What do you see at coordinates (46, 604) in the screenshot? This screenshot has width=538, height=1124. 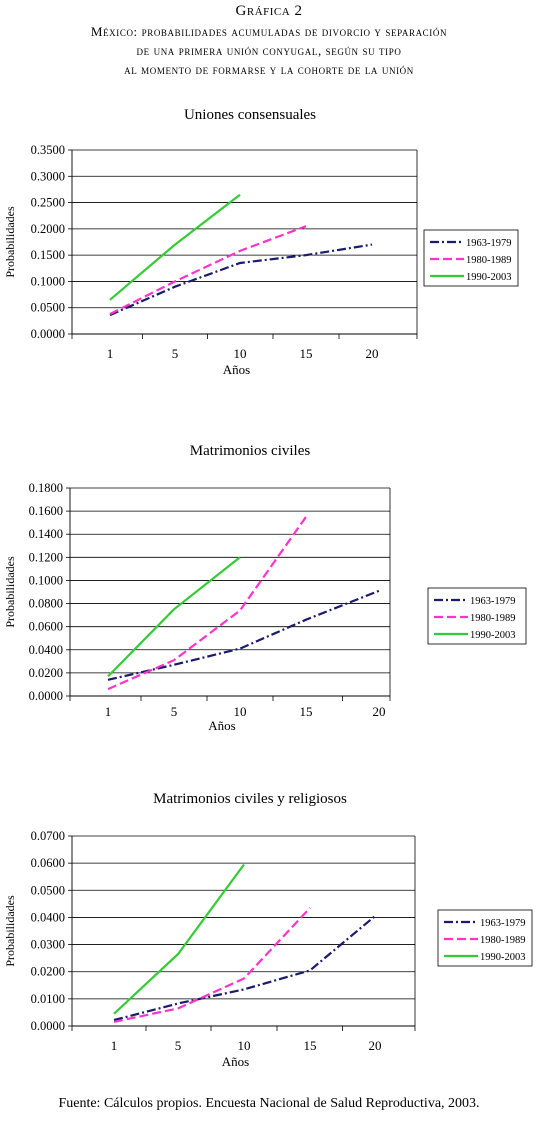 I see `y-tick-label: 0.0800` at bounding box center [46, 604].